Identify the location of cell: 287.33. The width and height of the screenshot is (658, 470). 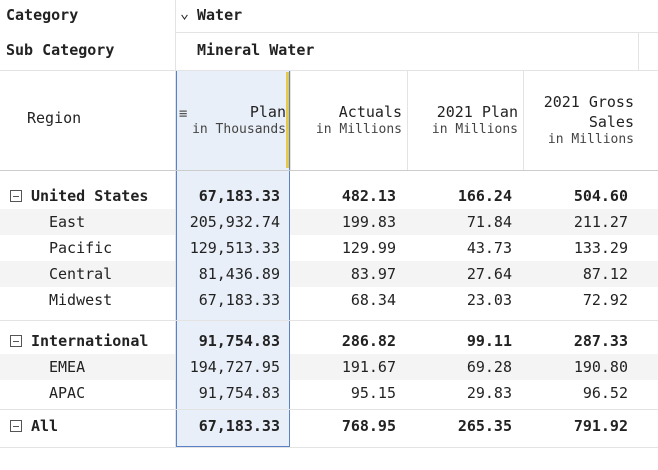
(600, 341).